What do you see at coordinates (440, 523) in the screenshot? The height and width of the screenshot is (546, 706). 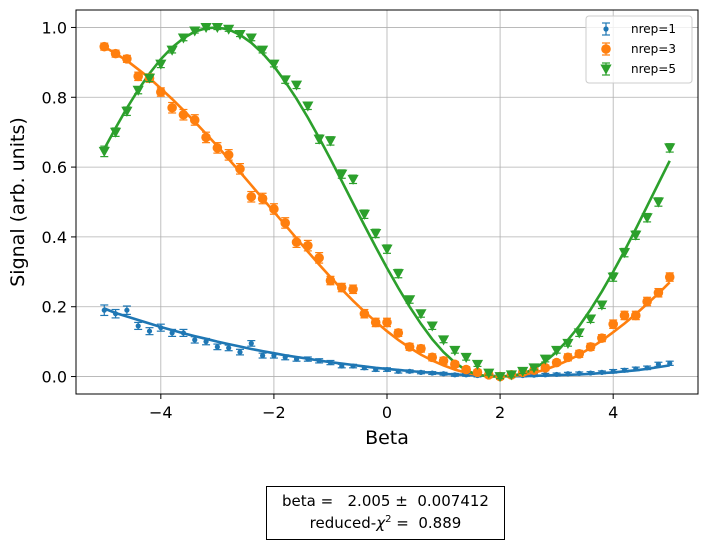 I see `chi-value: 0.889` at bounding box center [440, 523].